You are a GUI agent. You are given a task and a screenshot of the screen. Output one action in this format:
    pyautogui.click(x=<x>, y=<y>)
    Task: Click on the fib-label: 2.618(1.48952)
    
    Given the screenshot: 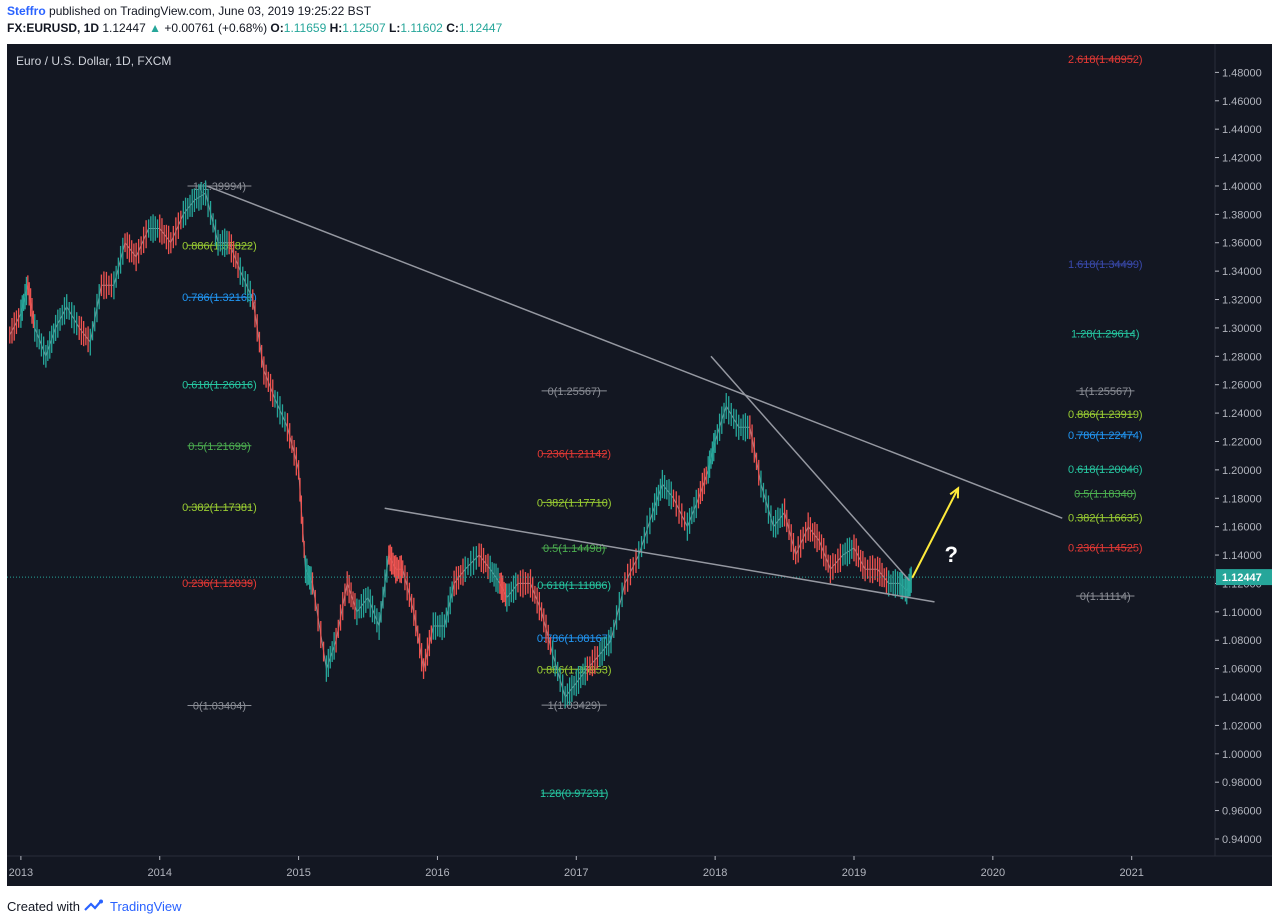 What is the action you would take?
    pyautogui.click(x=1105, y=60)
    